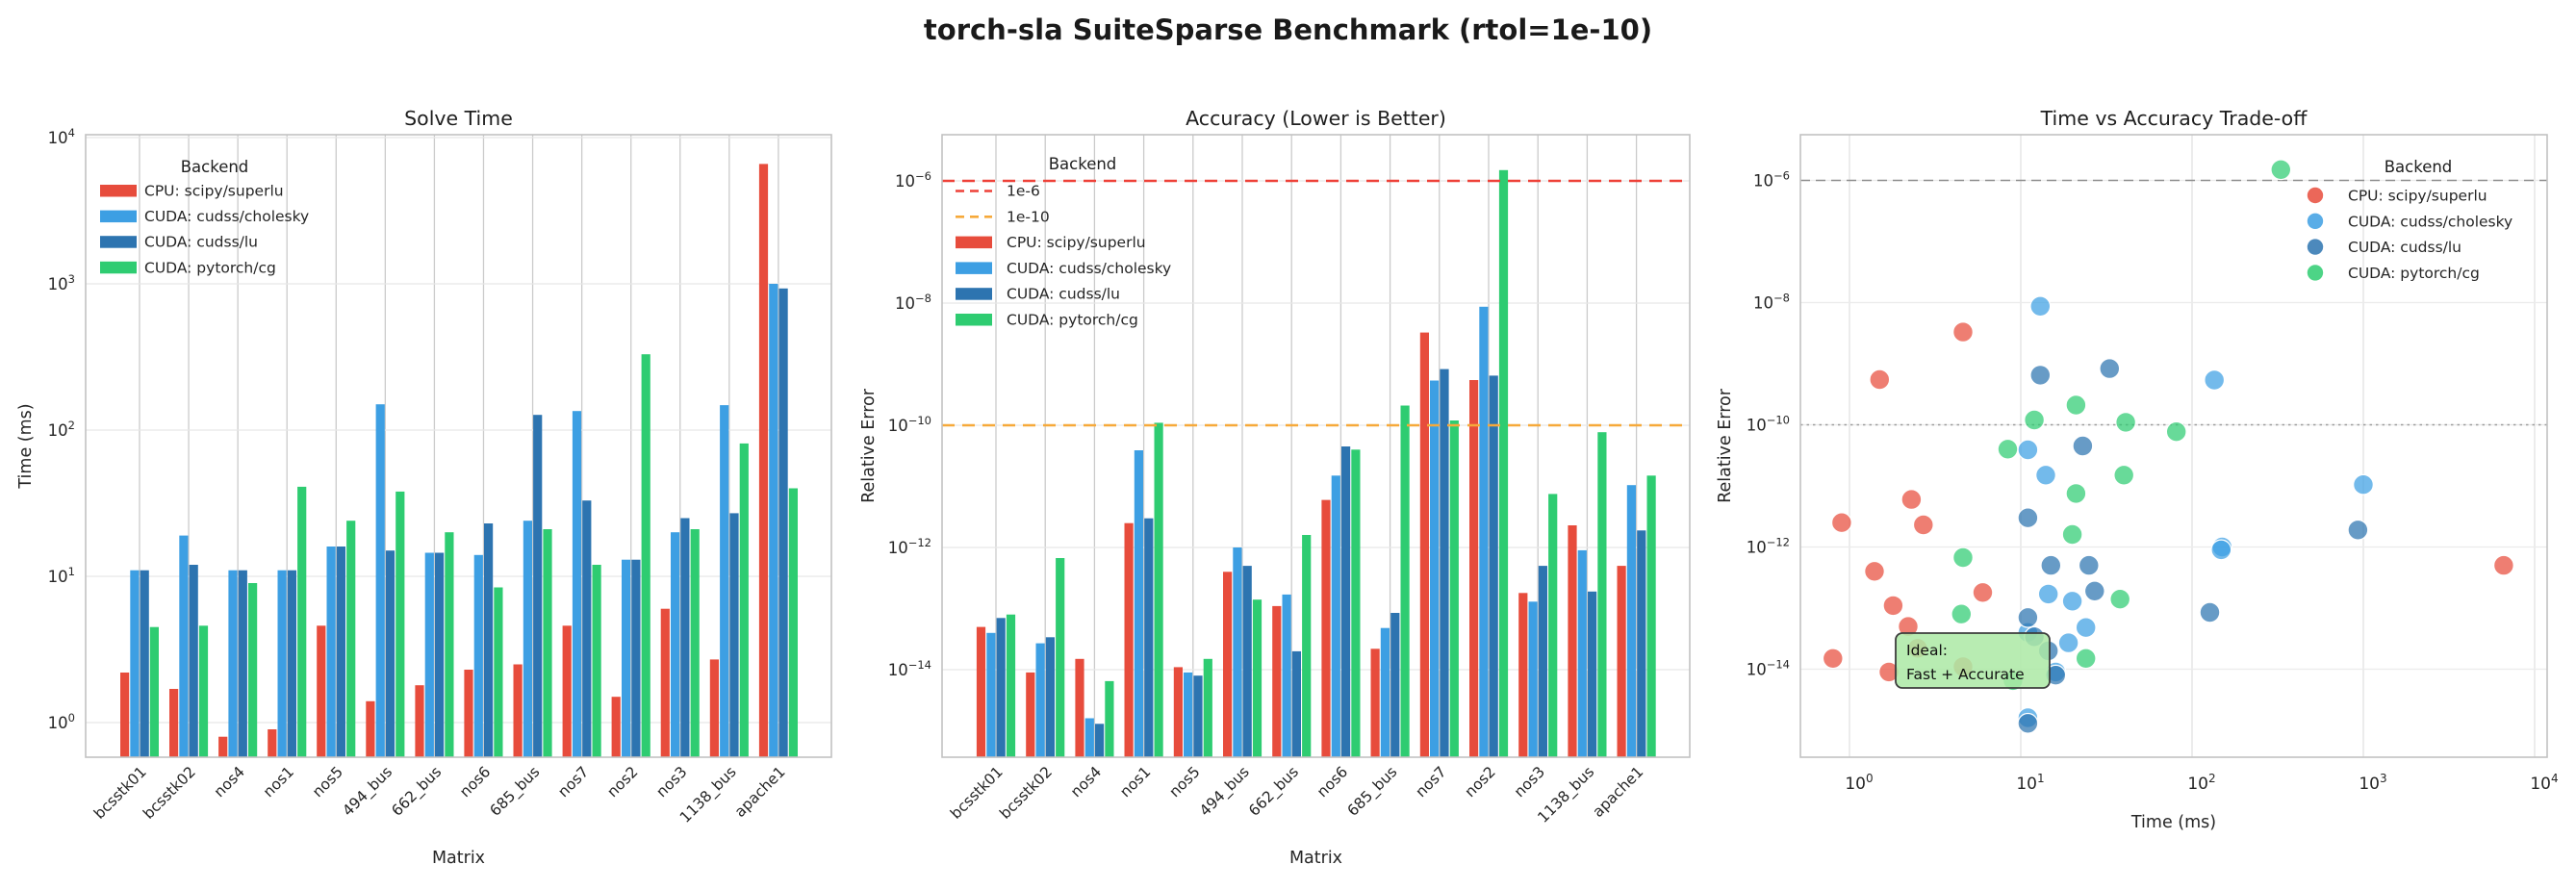 The width and height of the screenshot is (2576, 890). What do you see at coordinates (2174, 119) in the screenshot?
I see `svg-text: Time vs Accuracy Trade-off` at bounding box center [2174, 119].